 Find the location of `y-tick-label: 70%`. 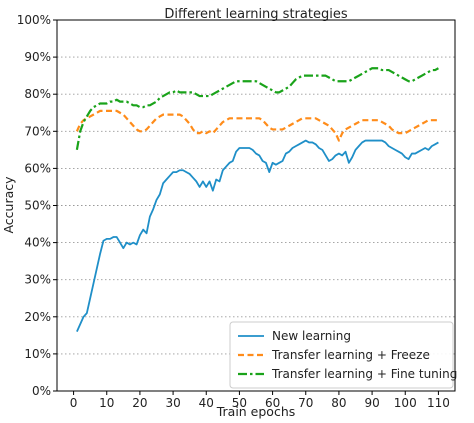

y-tick-label: 70% is located at coordinates (37, 131).